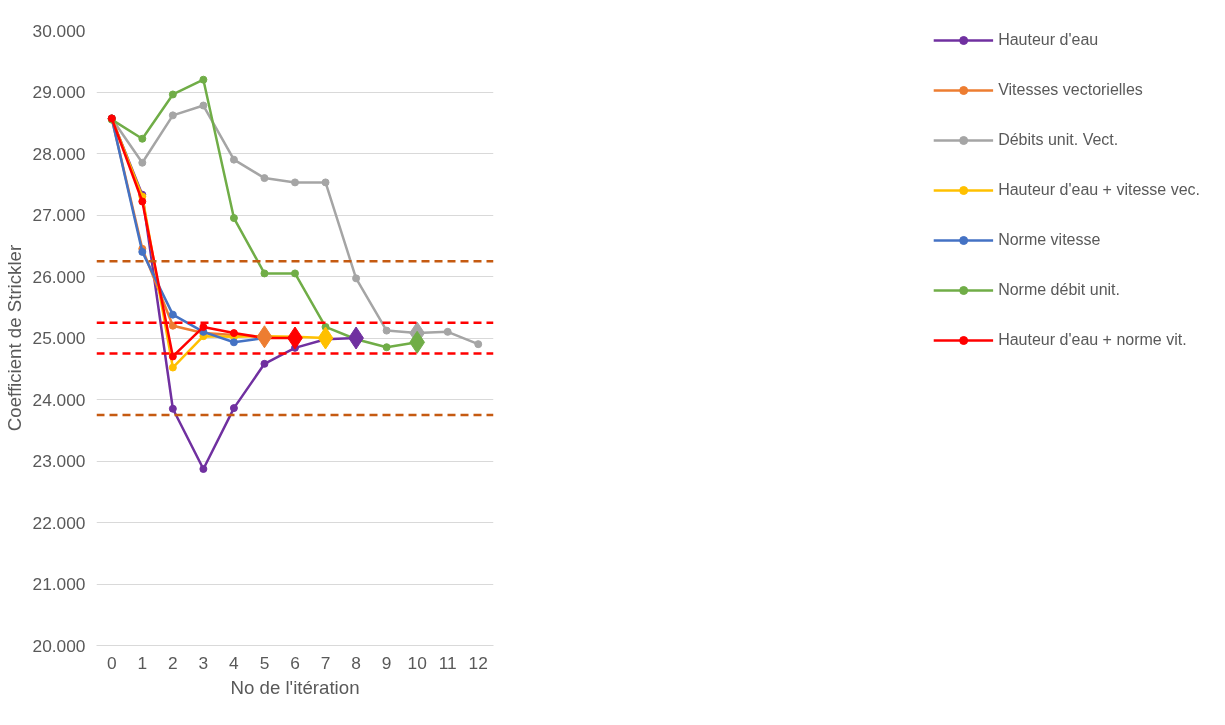 The width and height of the screenshot is (1225, 725). What do you see at coordinates (142, 662) in the screenshot?
I see `x-tick-label: 1` at bounding box center [142, 662].